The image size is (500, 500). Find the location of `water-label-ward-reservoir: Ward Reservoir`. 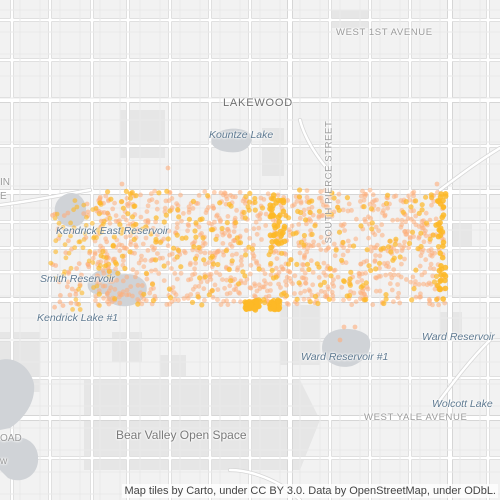

water-label-ward-reservoir: Ward Reservoir is located at coordinates (458, 337).